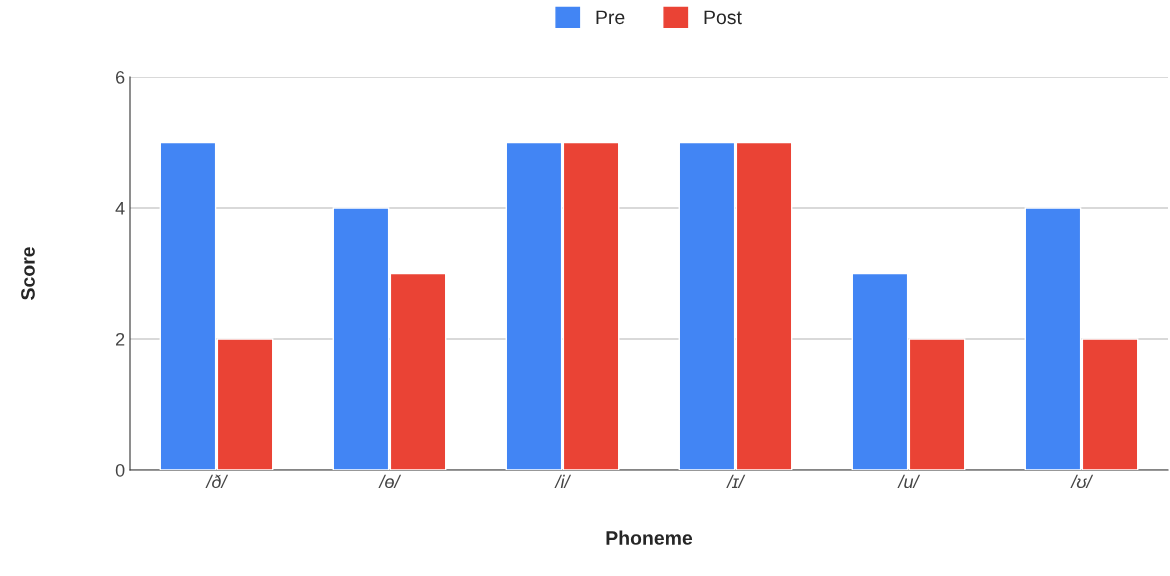  Describe the element at coordinates (563, 481) in the screenshot. I see `x-tick-label: /i/` at that location.